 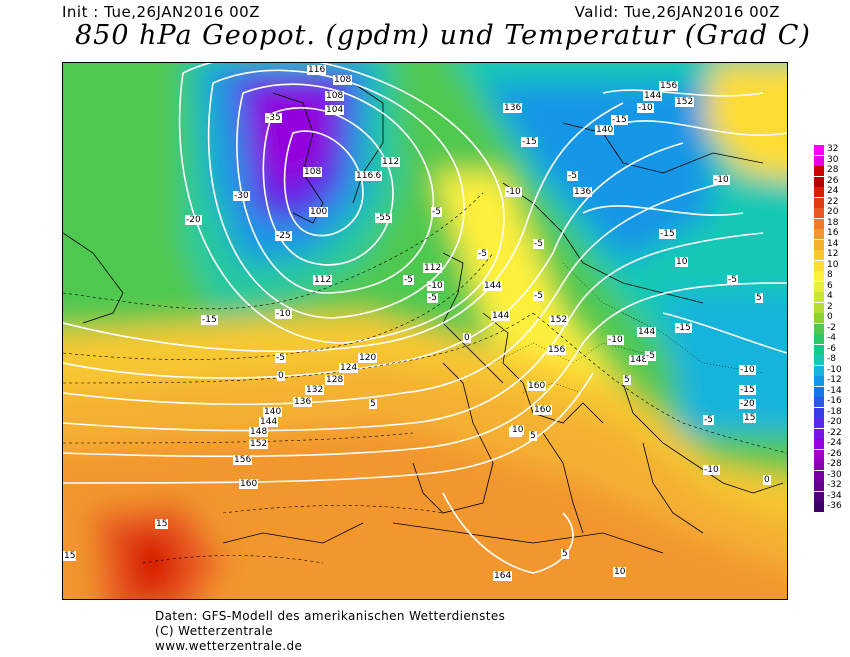 What do you see at coordinates (834, 380) in the screenshot?
I see `legend-value: -12` at bounding box center [834, 380].